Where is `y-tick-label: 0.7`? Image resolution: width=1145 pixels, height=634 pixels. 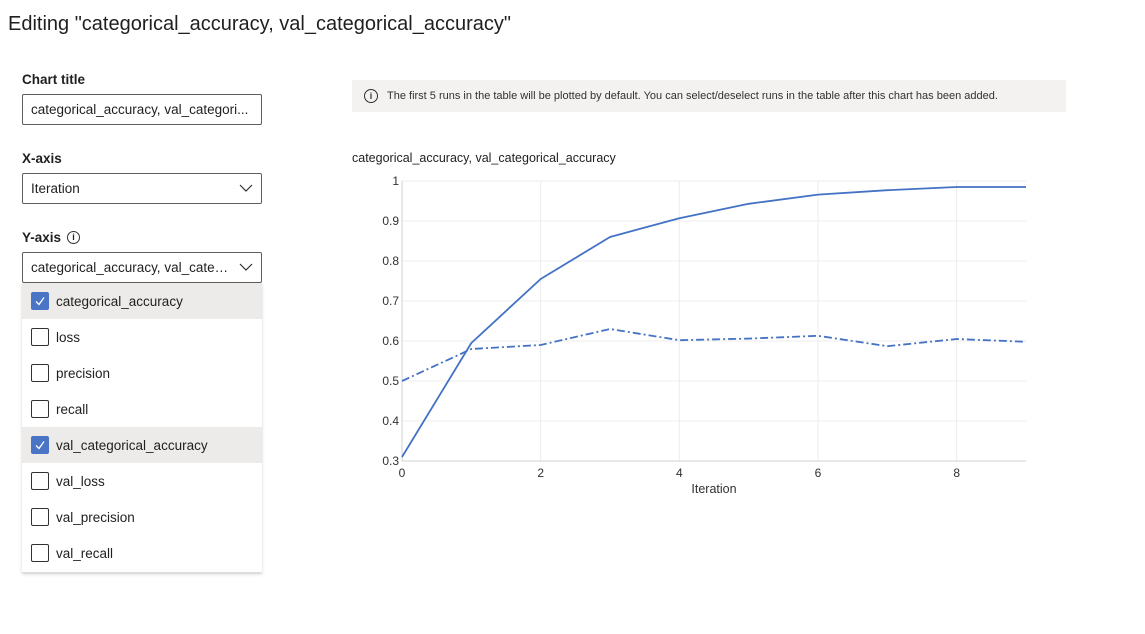
y-tick-label: 0.7 is located at coordinates (390, 301).